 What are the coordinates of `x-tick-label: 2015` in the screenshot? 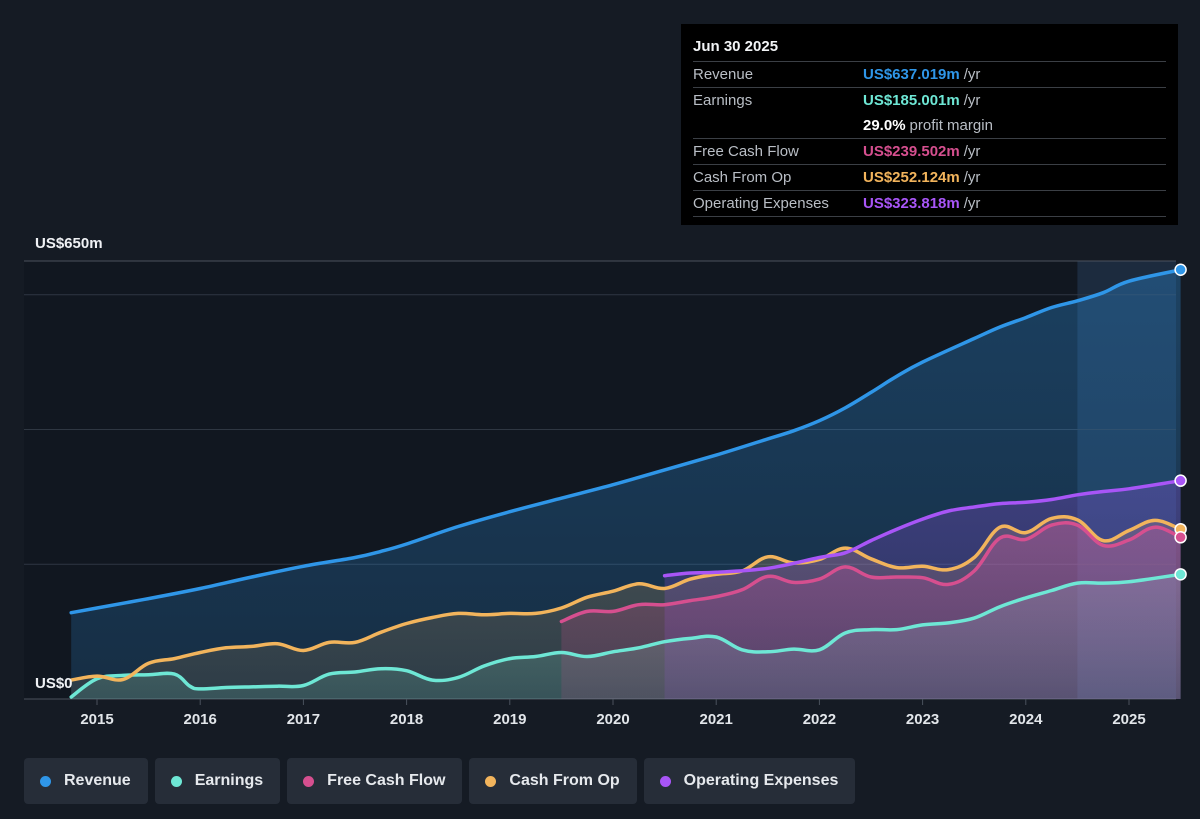 It's located at (96, 719).